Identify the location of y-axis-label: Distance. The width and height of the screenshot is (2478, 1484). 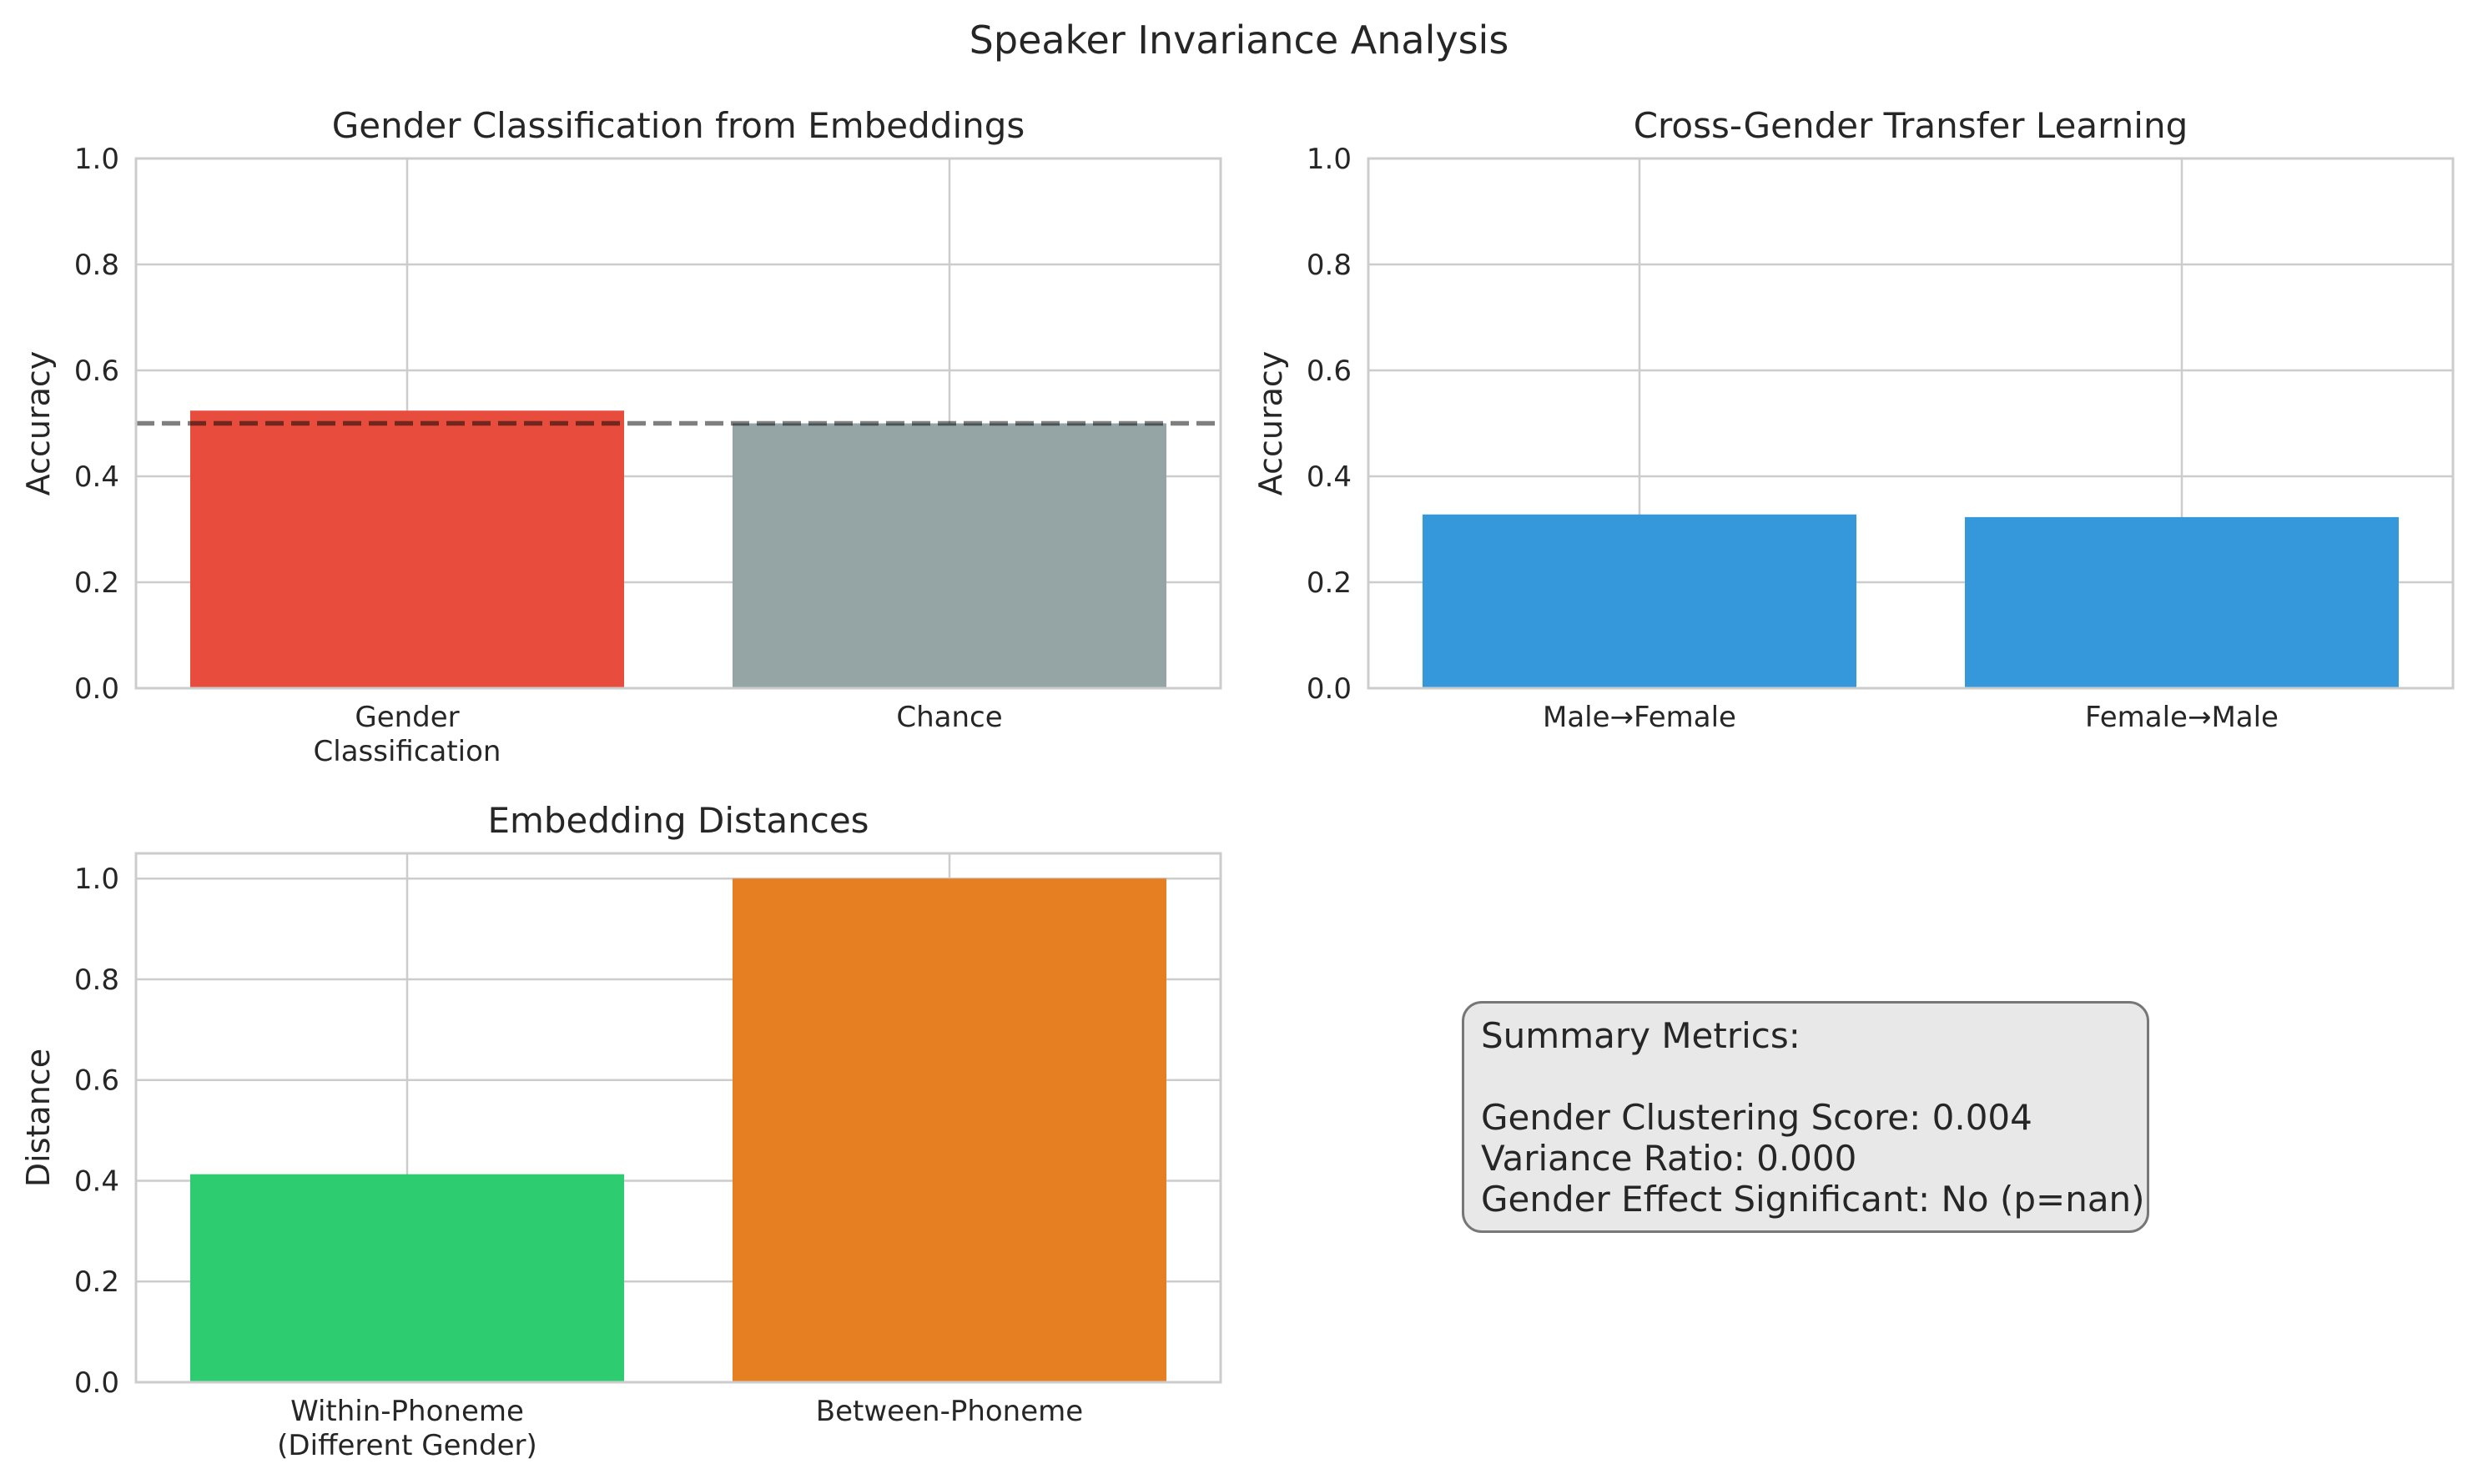
(39, 1118).